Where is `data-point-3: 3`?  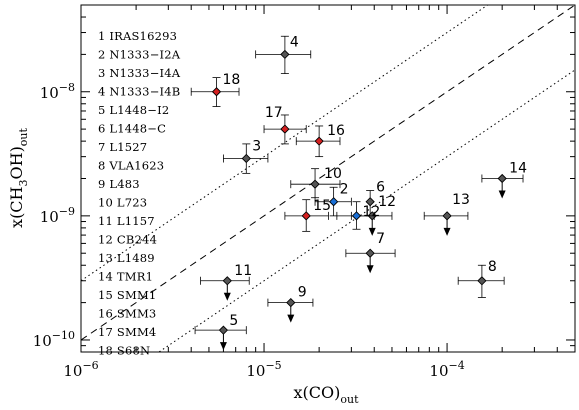
data-point-3: 3 is located at coordinates (246, 156).